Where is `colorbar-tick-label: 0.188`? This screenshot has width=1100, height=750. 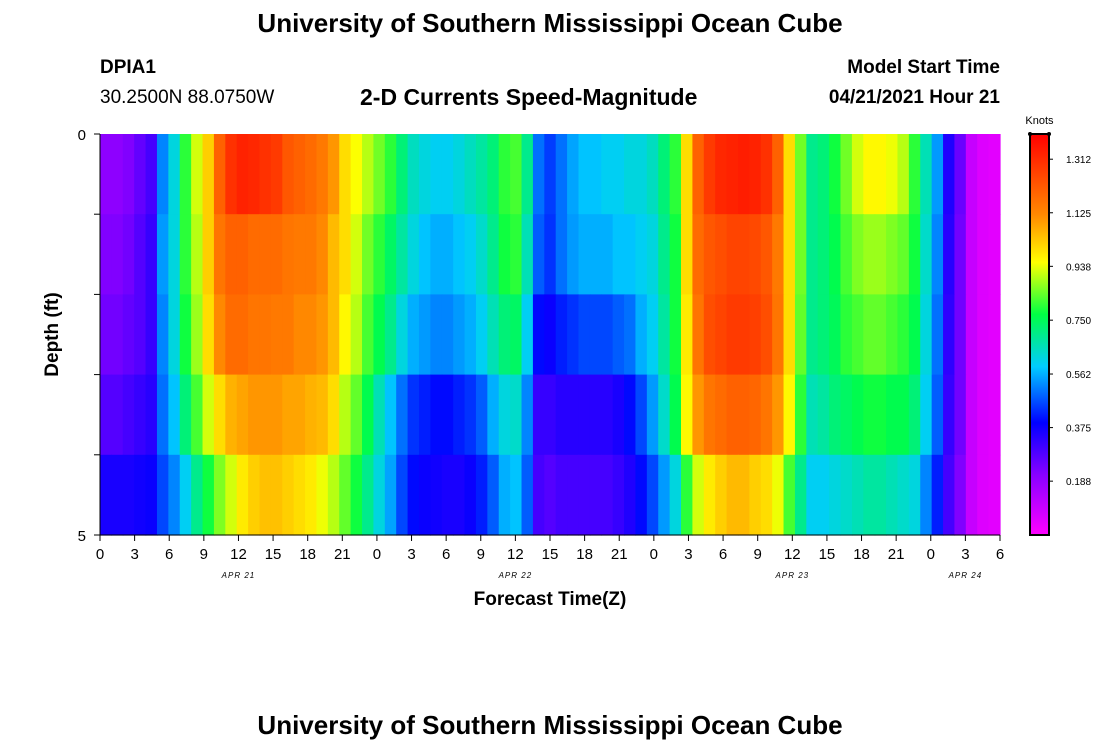 colorbar-tick-label: 0.188 is located at coordinates (1078, 482).